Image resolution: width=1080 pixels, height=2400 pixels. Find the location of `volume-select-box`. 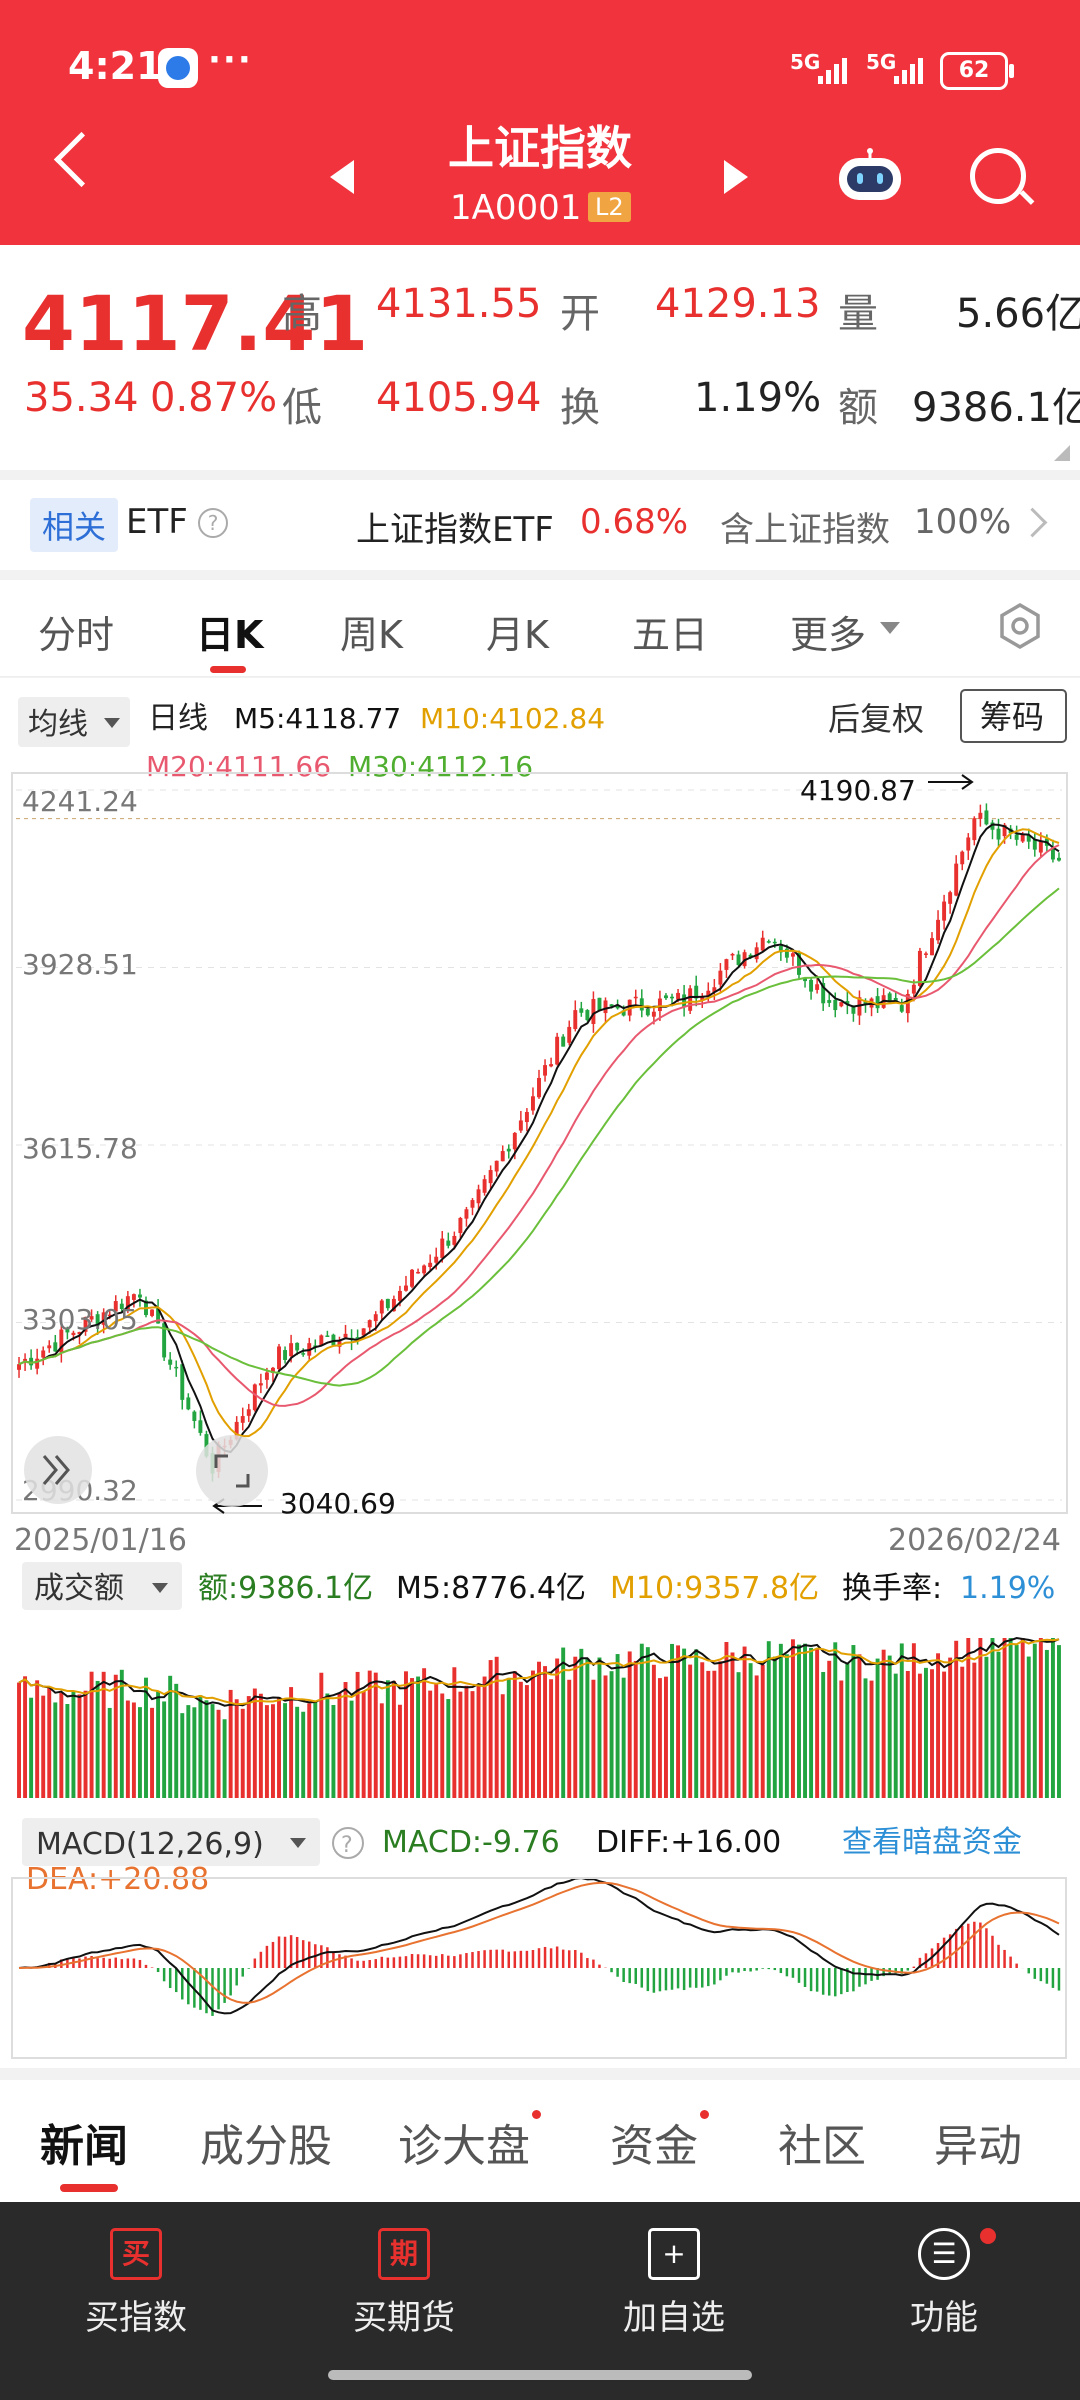

volume-select-box is located at coordinates (102, 1586).